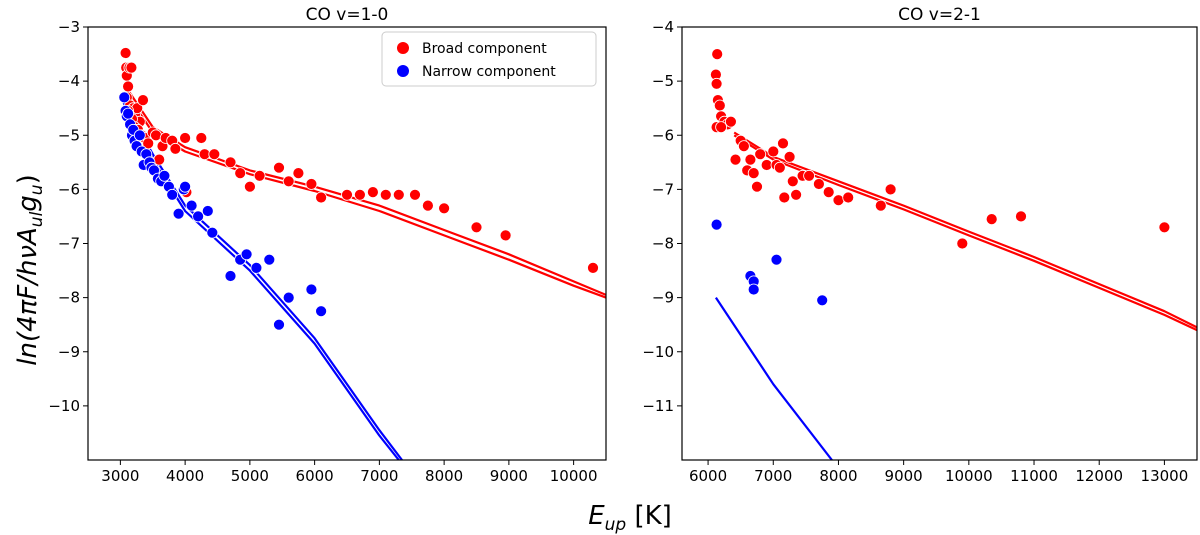 The width and height of the screenshot is (1200, 535). What do you see at coordinates (663, 81) in the screenshot?
I see `y-tick-label: −5` at bounding box center [663, 81].